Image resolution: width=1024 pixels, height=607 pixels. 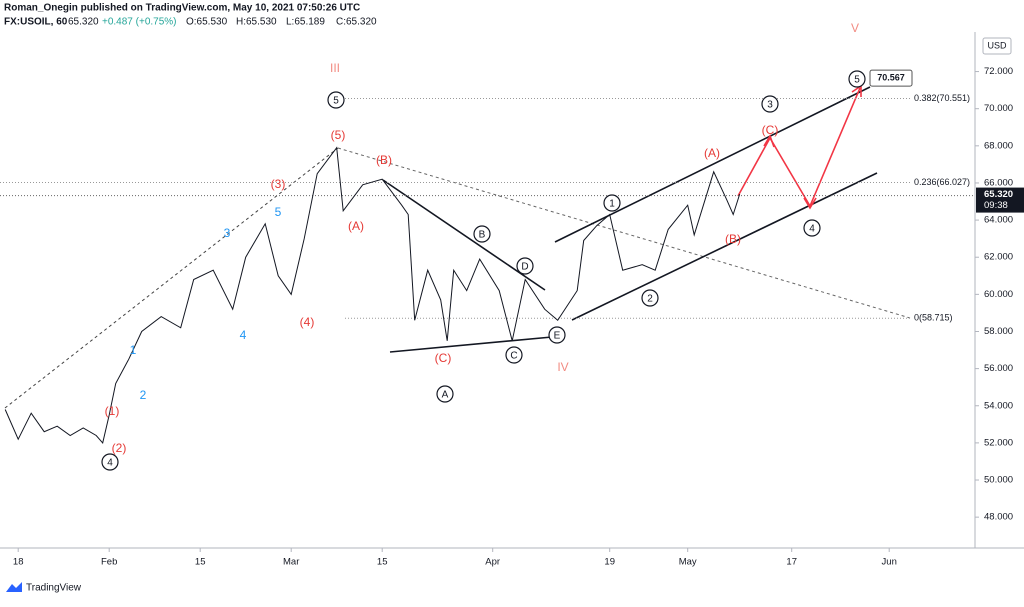 I want to click on wave-label: (3), so click(x=278, y=184).